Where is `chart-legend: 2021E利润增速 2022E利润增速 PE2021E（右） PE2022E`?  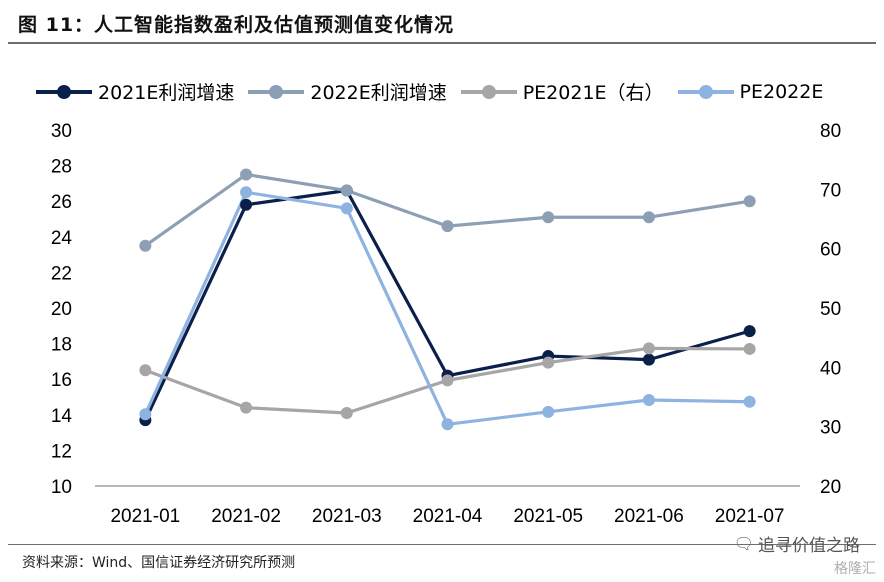
chart-legend: 2021E利润增速 2022E利润增速 PE2021E（右） PE2022E is located at coordinates (436, 91).